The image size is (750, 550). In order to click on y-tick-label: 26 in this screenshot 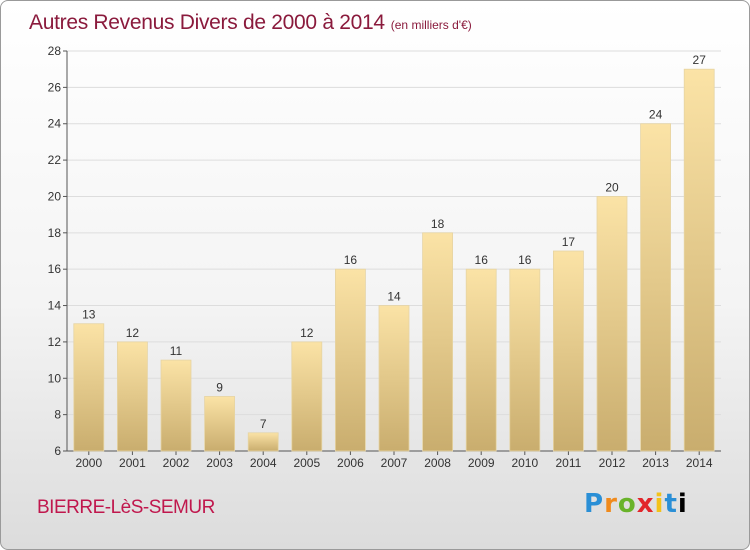, I will do `click(55, 87)`.